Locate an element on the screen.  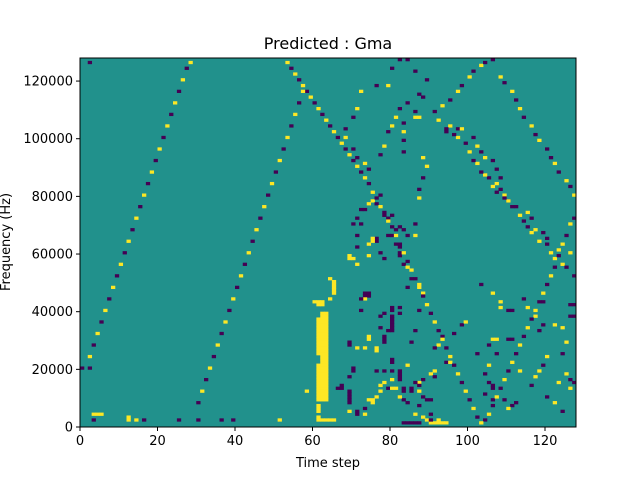
y-tick-label-0: 0 is located at coordinates (69, 428).